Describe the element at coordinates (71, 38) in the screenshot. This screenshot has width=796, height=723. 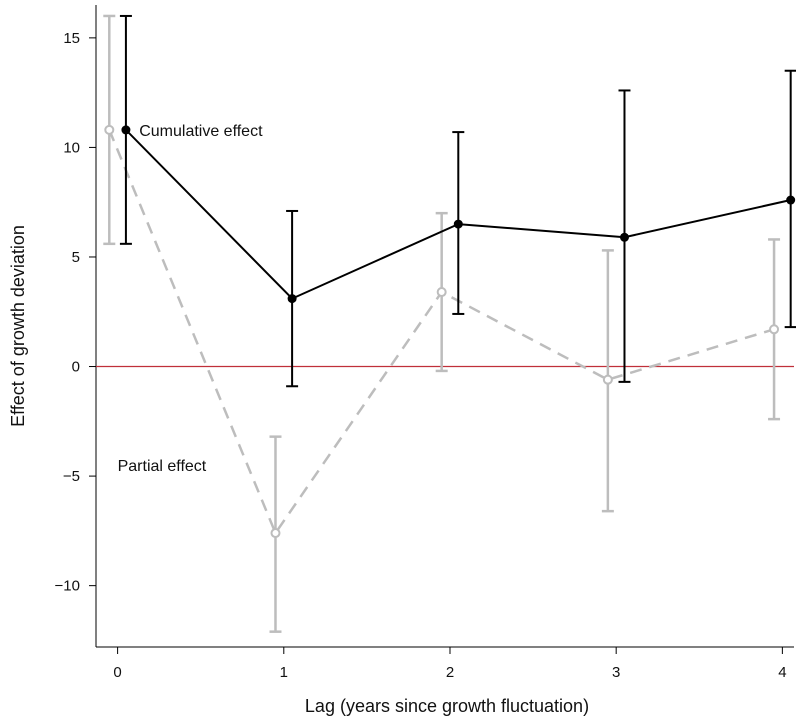
I see `y-tick-label-5: 15` at that location.